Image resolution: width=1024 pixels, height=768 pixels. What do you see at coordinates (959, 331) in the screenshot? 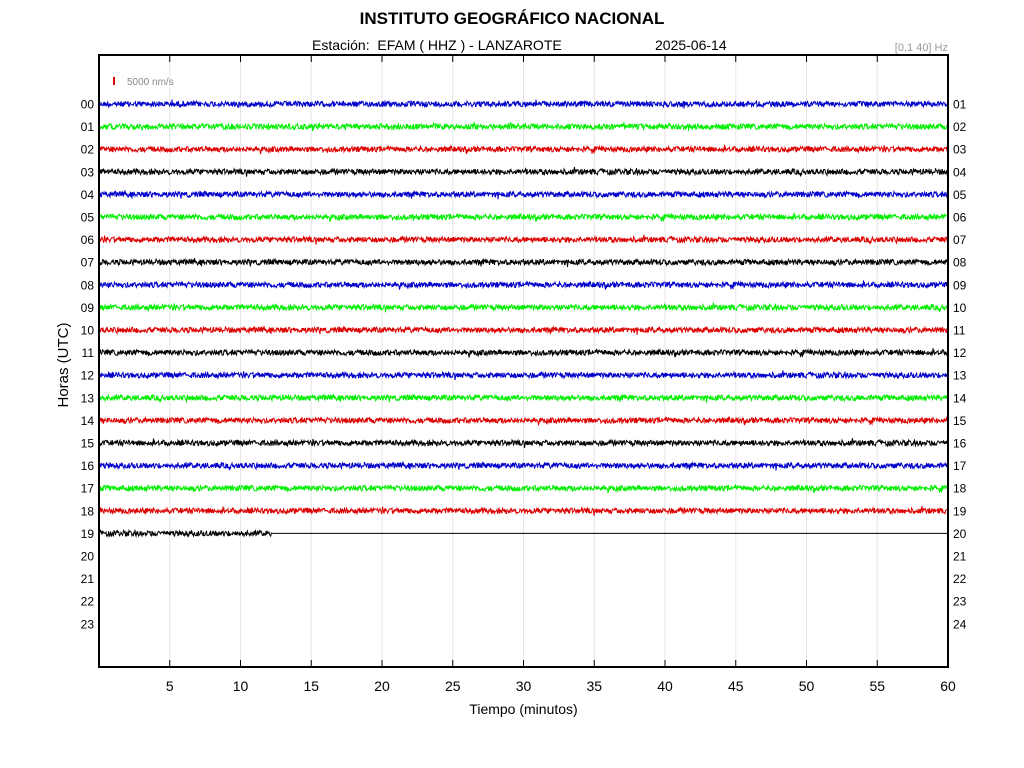
I see `hour-label-right: 11` at bounding box center [959, 331].